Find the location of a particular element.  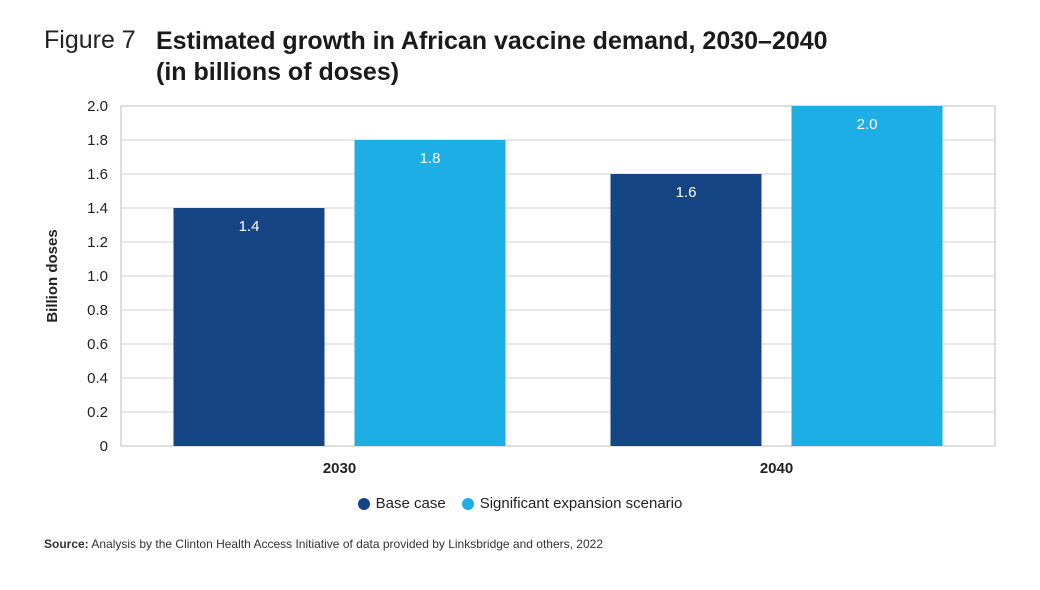

legend-label-expansion: Significant expansion scenario is located at coordinates (581, 503).